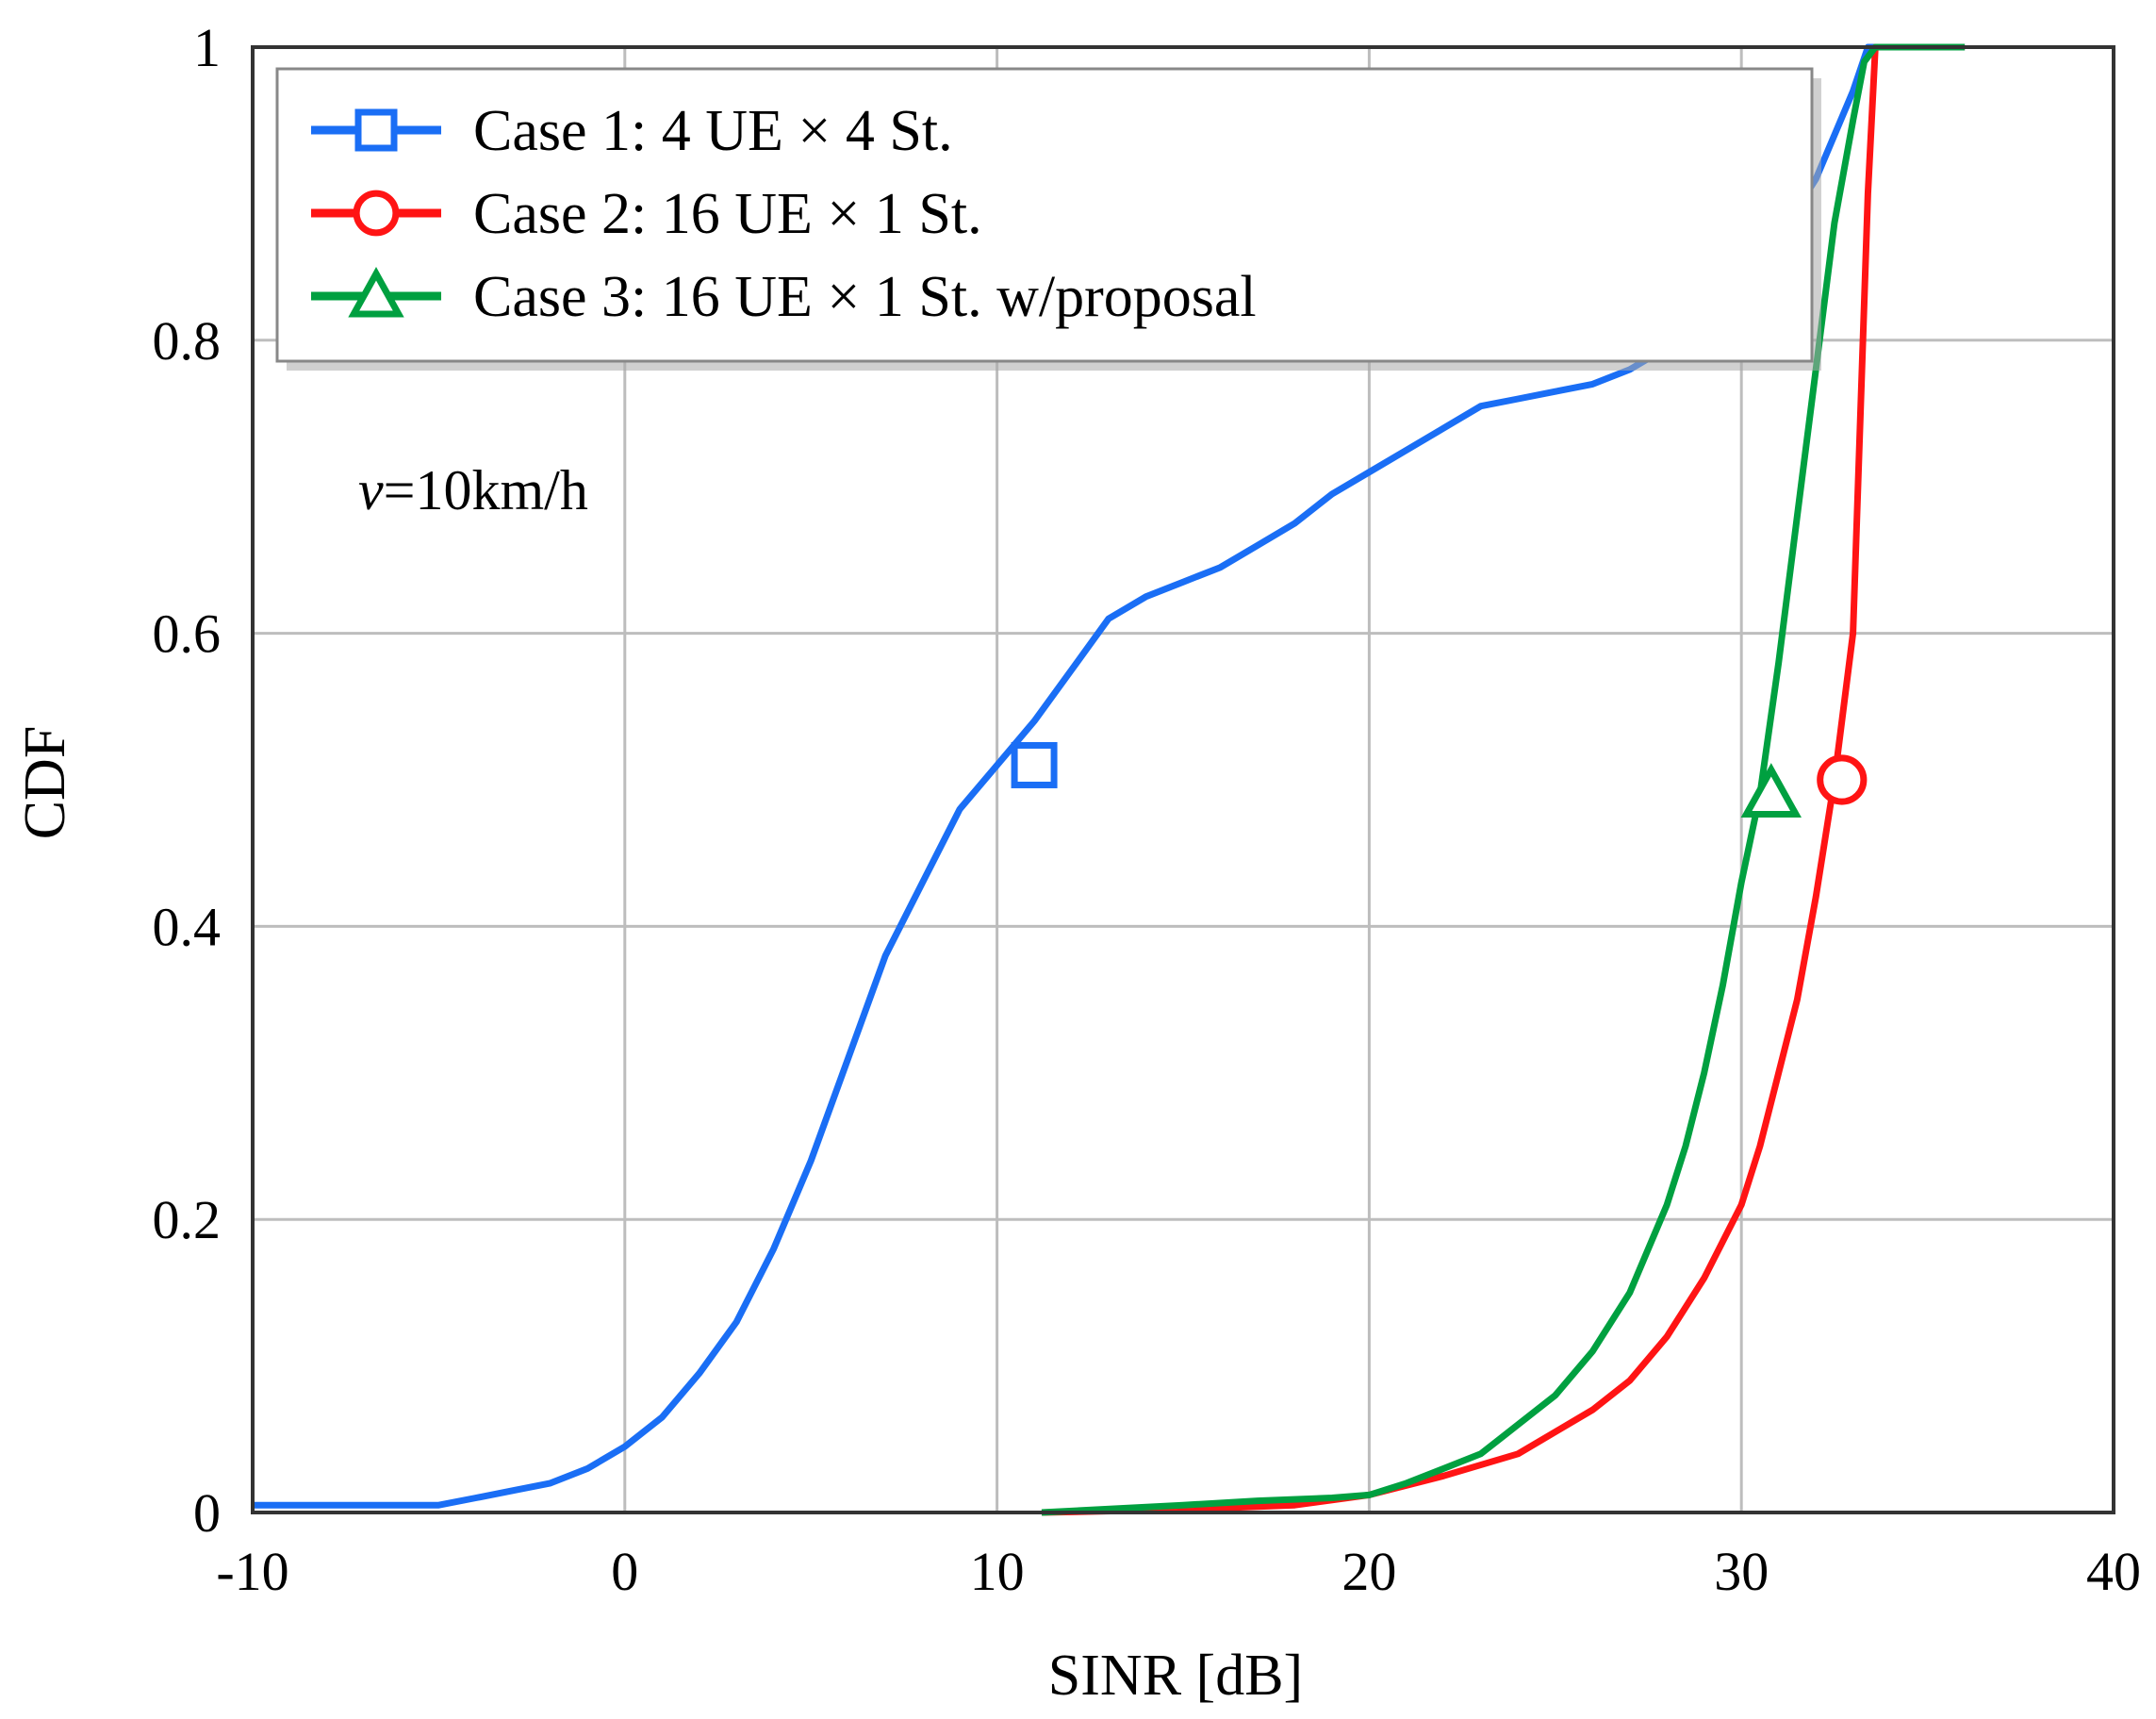 This screenshot has width=2156, height=1719. I want to click on speed-annotation-var: v, so click(371, 490).